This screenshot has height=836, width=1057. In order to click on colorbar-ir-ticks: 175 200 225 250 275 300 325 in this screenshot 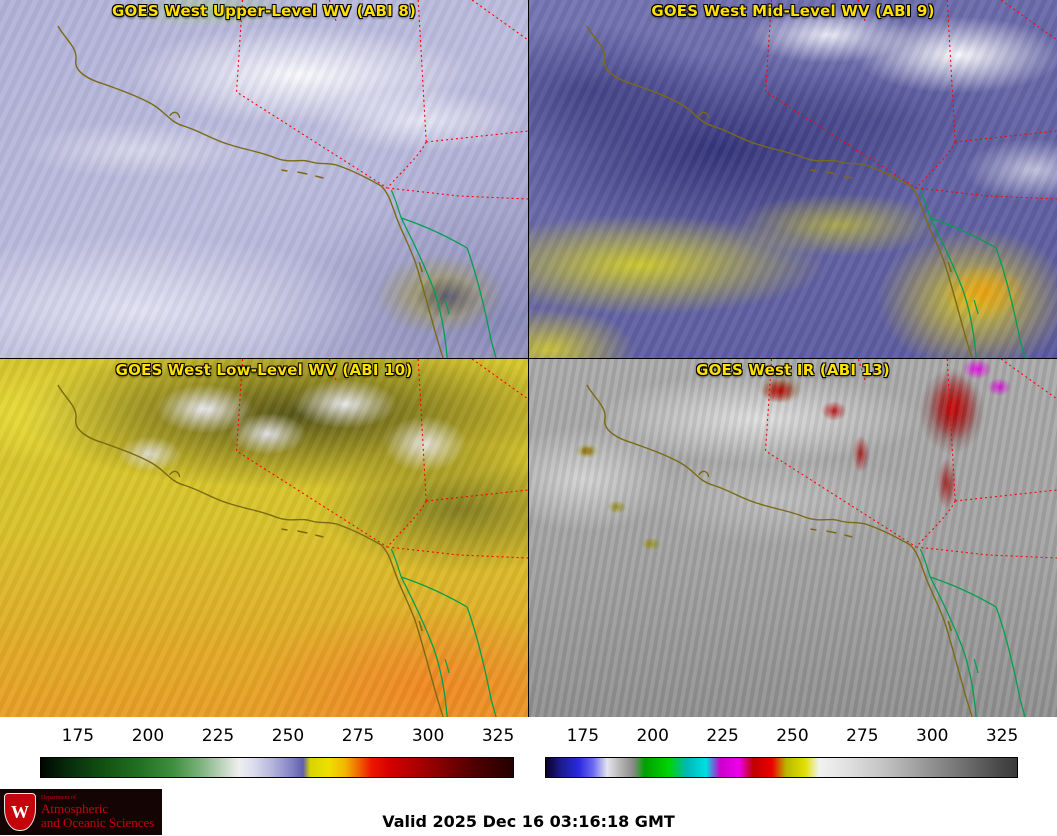, I will do `click(782, 739)`.